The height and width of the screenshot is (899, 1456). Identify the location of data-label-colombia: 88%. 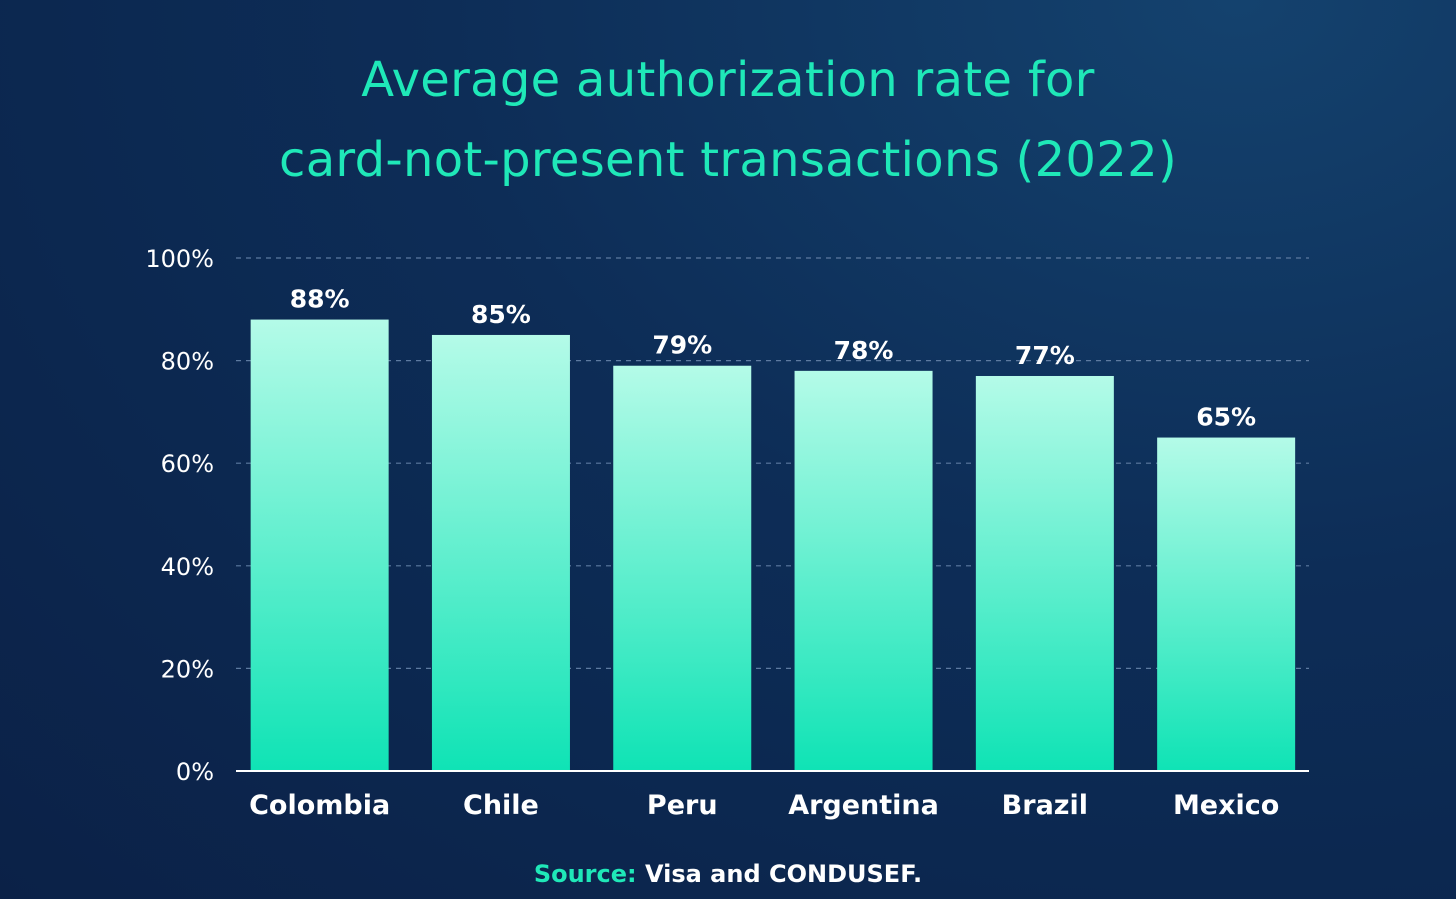
(320, 299).